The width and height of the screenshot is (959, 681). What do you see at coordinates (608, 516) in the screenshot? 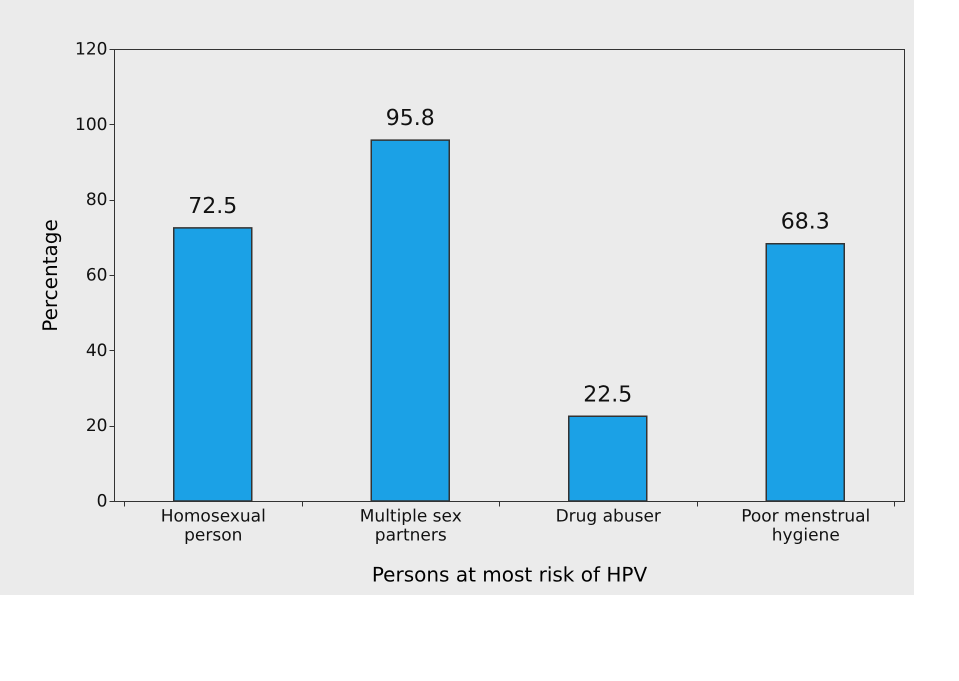
I see `x-tick-label: Drug abuser` at bounding box center [608, 516].